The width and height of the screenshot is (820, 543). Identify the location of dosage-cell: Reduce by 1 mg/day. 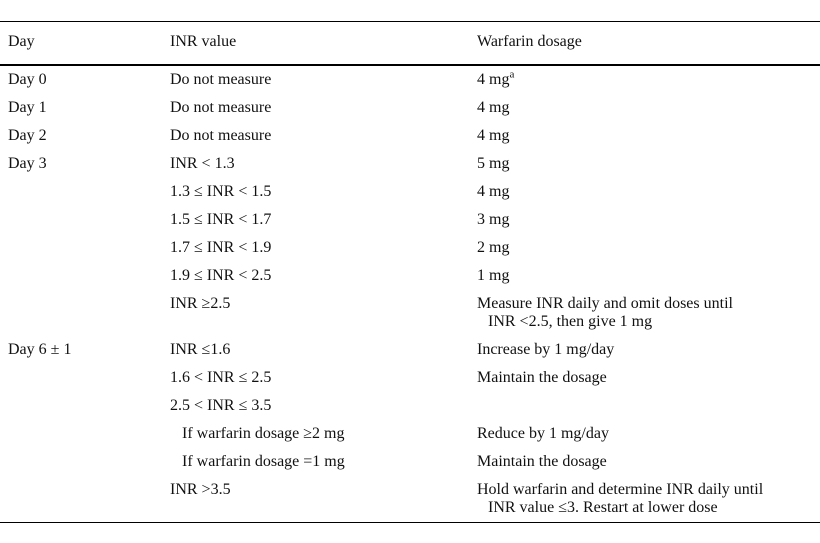
(648, 434).